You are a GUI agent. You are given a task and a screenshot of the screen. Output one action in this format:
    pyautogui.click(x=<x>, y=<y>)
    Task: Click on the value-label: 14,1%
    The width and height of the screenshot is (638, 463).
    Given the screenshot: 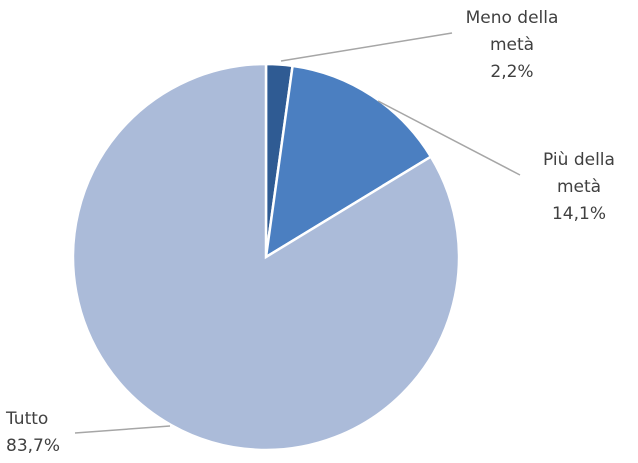 What is the action you would take?
    pyautogui.click(x=578, y=214)
    